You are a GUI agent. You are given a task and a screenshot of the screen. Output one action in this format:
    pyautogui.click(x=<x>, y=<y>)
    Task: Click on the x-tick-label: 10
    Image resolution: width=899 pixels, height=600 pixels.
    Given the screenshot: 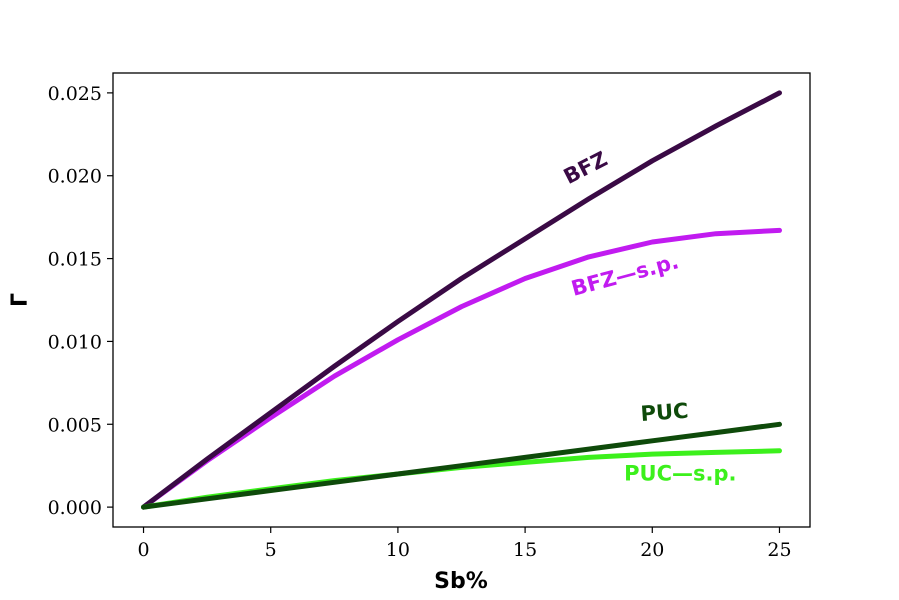 What is the action you would take?
    pyautogui.click(x=398, y=550)
    